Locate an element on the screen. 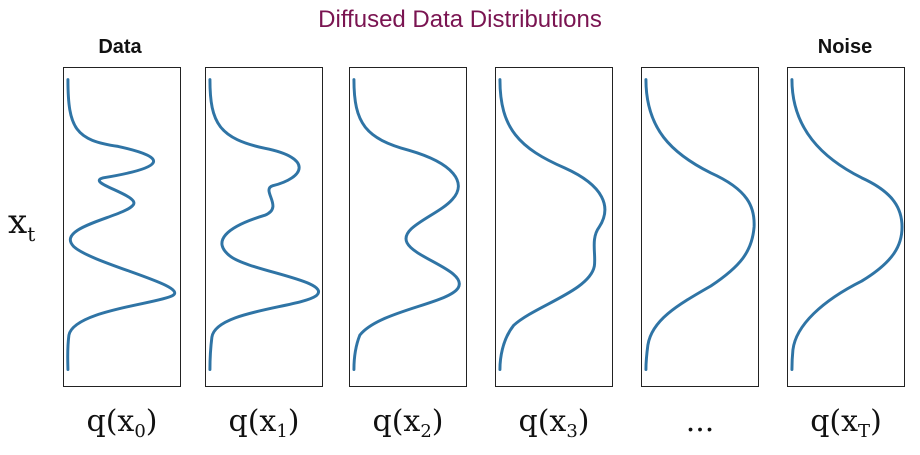 Image resolution: width=920 pixels, height=455 pixels. panel-q-x2 is located at coordinates (408, 227).